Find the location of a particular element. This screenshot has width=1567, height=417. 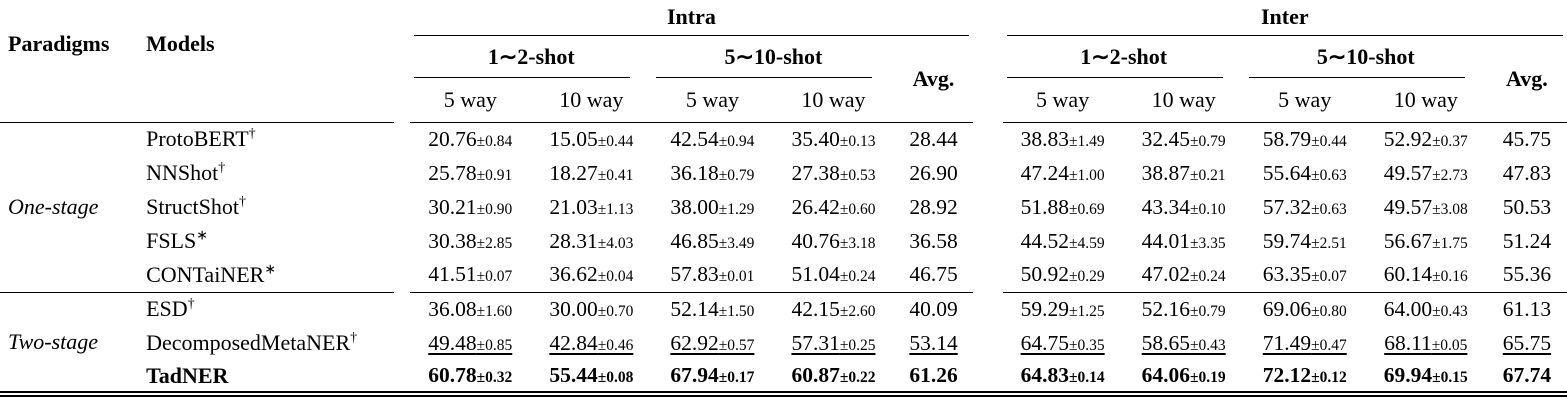

metric-cell: 36.62±0.04 is located at coordinates (591, 275).